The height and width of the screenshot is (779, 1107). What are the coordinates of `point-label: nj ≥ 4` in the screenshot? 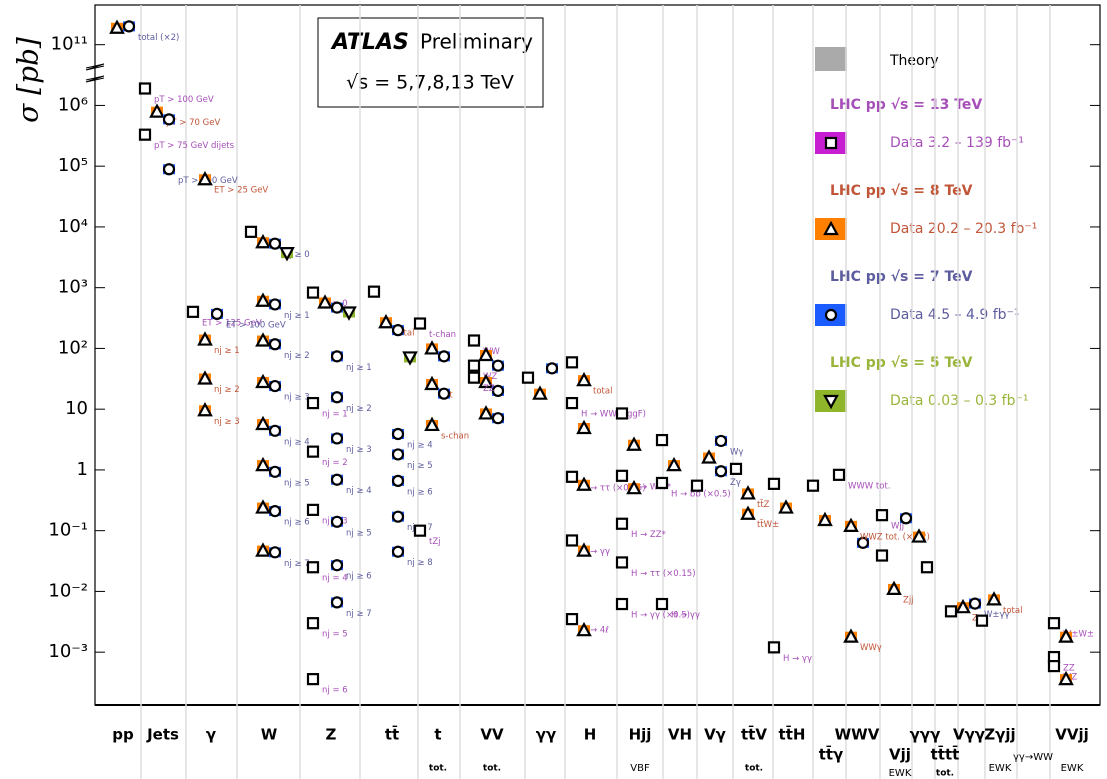 It's located at (420, 446).